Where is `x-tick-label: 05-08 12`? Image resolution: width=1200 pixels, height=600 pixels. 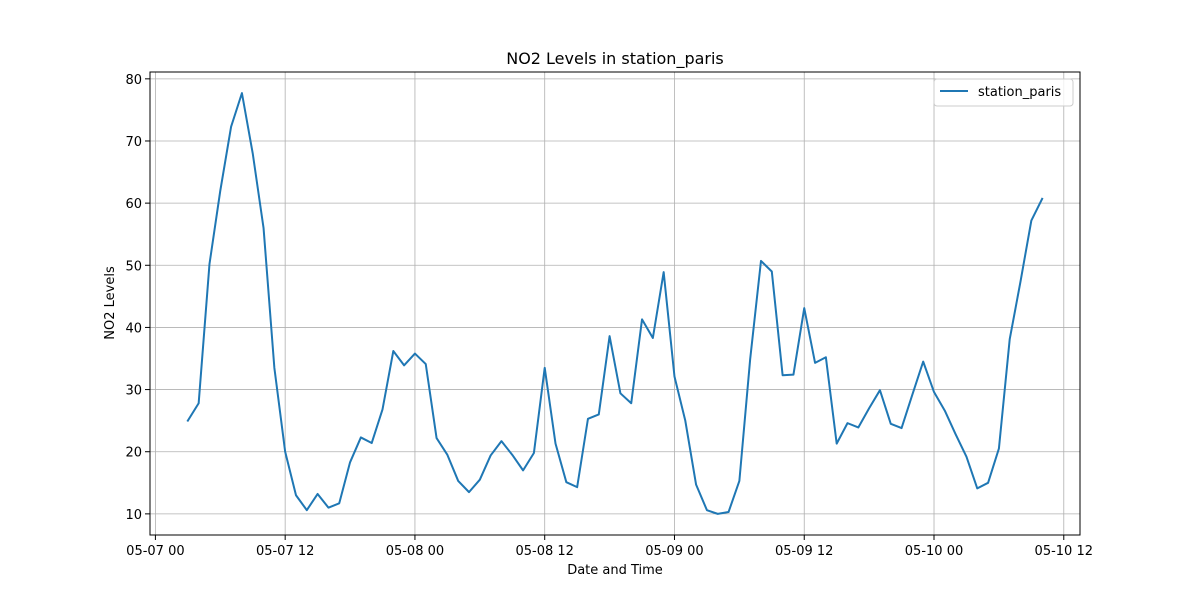
x-tick-label: 05-08 12 is located at coordinates (544, 551).